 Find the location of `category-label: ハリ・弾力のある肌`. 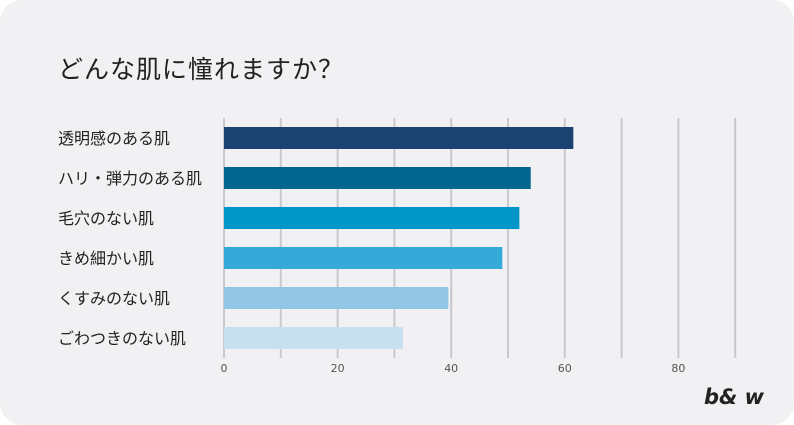

category-label: ハリ・弾力のある肌 is located at coordinates (130, 178).